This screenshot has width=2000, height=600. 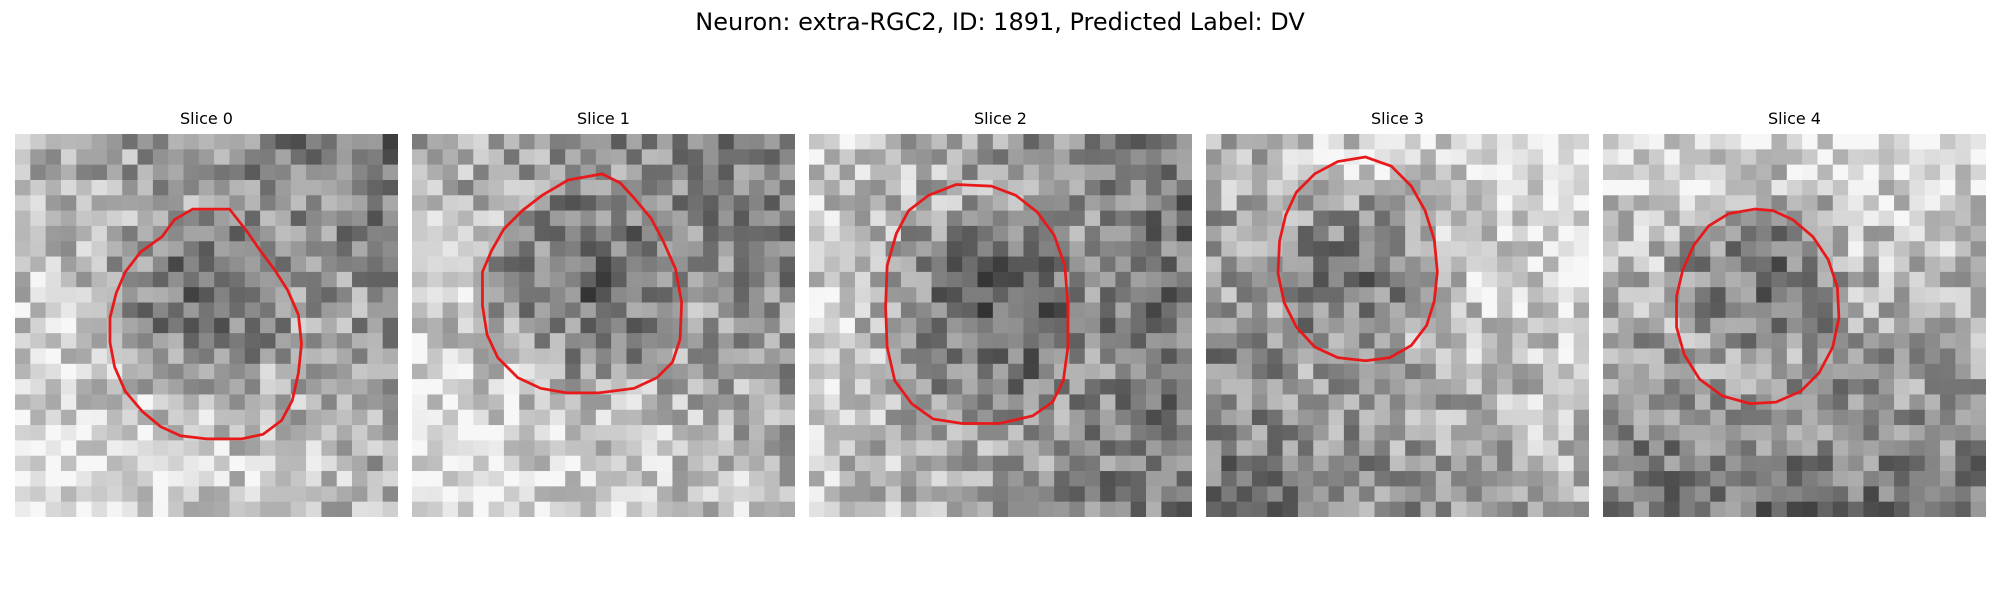 I want to click on slice-image, so click(x=1794, y=325).